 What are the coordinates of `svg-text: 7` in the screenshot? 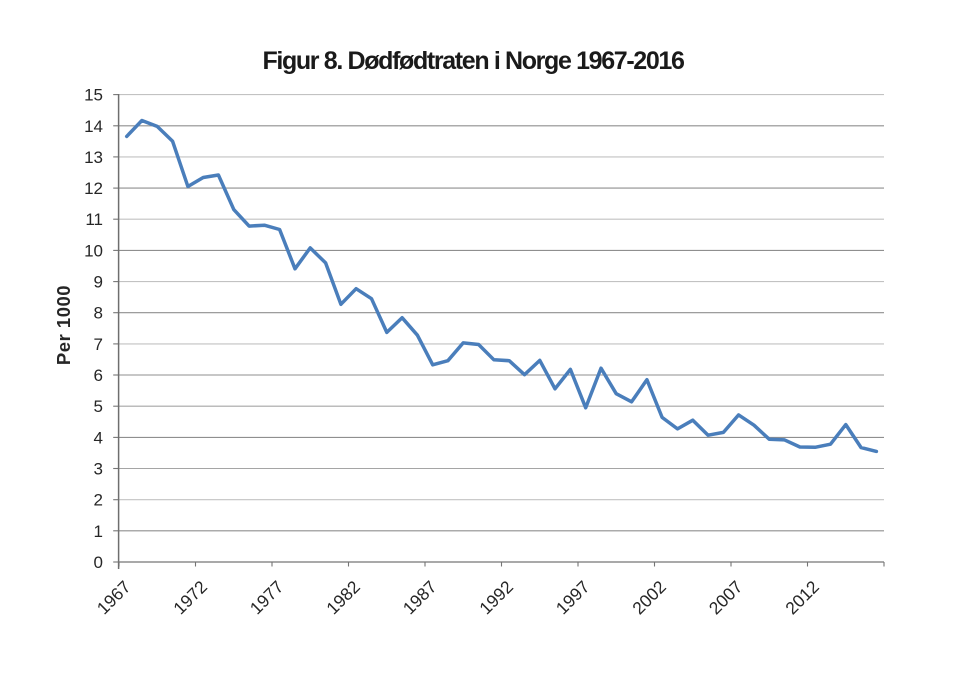 It's located at (98, 344).